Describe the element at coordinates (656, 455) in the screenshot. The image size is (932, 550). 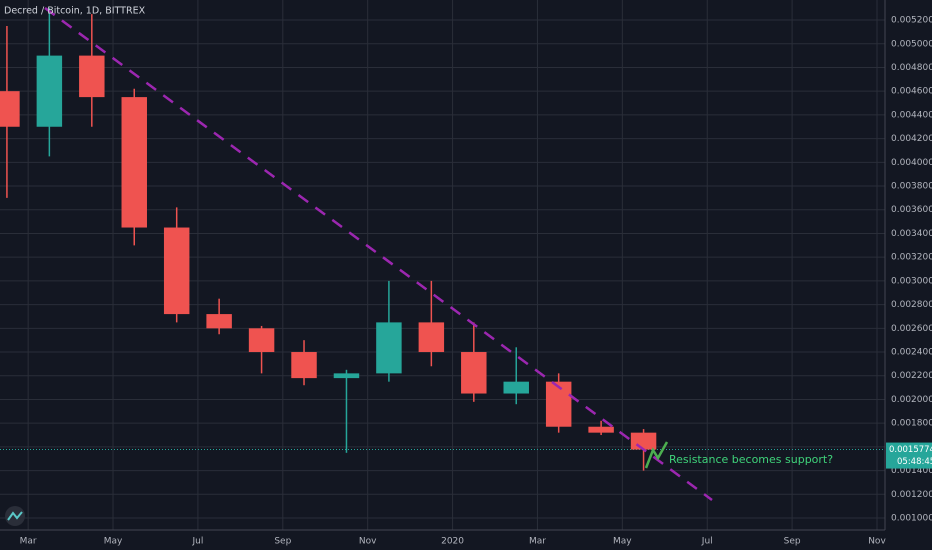
I see `arrow-drawing` at that location.